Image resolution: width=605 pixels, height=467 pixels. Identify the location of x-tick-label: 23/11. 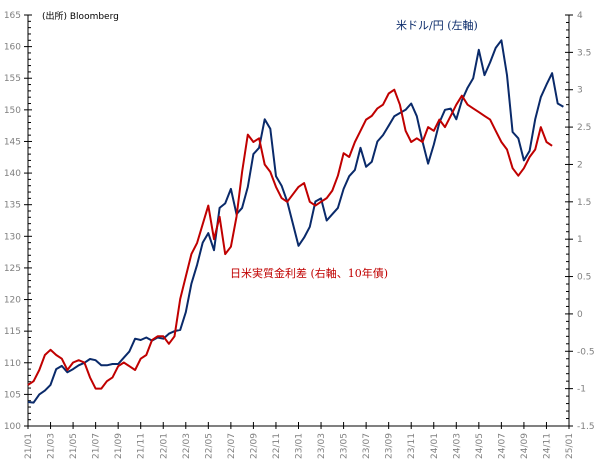
(412, 446).